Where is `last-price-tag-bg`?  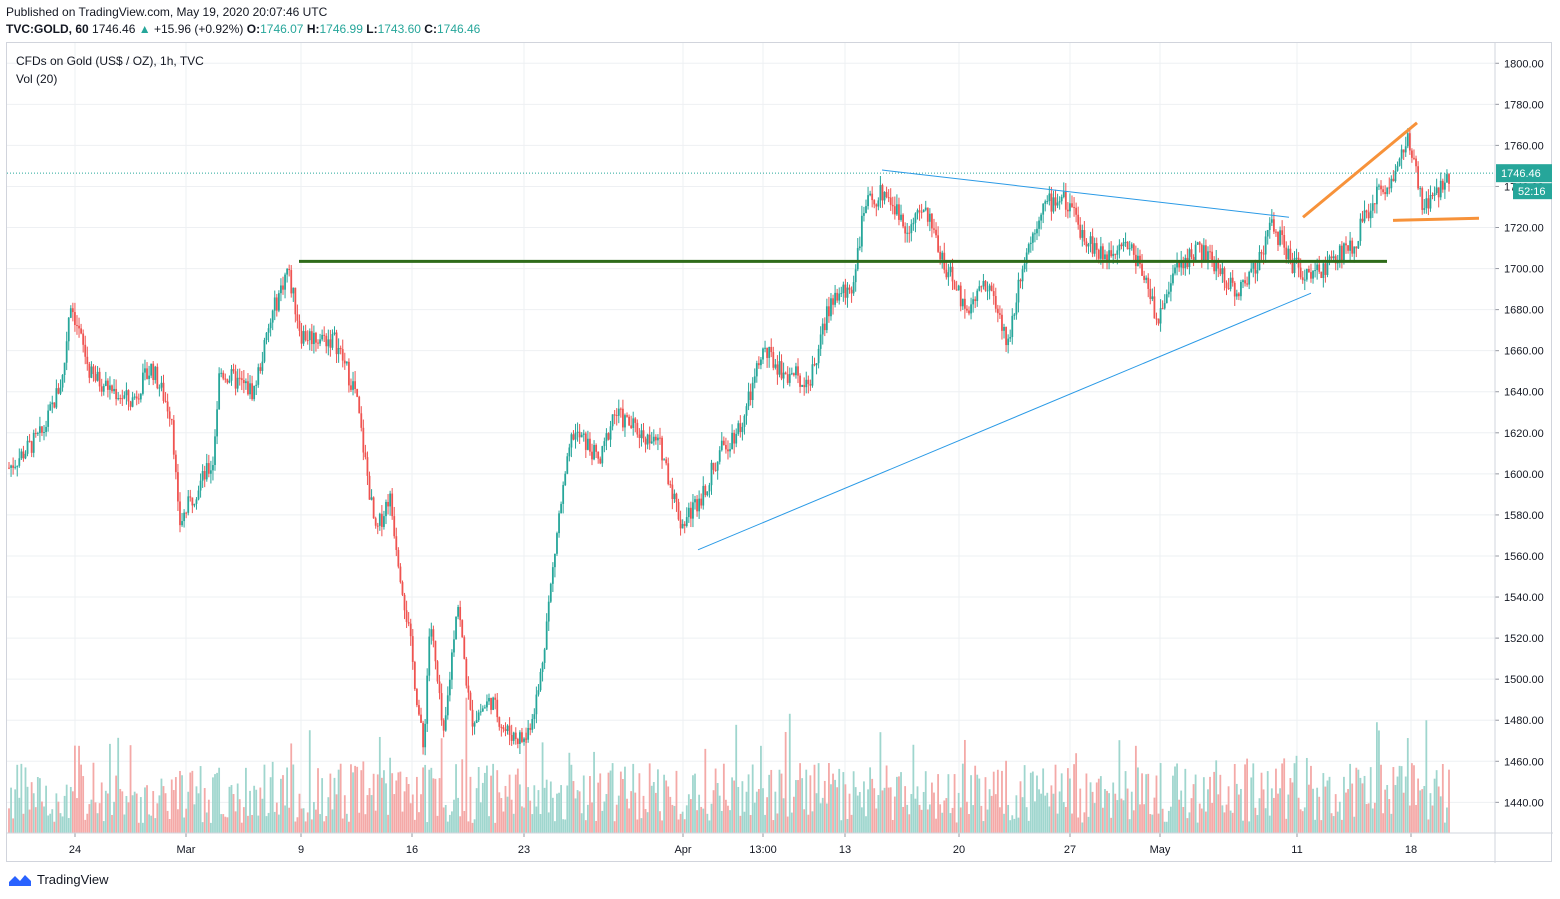
last-price-tag-bg is located at coordinates (1524, 173).